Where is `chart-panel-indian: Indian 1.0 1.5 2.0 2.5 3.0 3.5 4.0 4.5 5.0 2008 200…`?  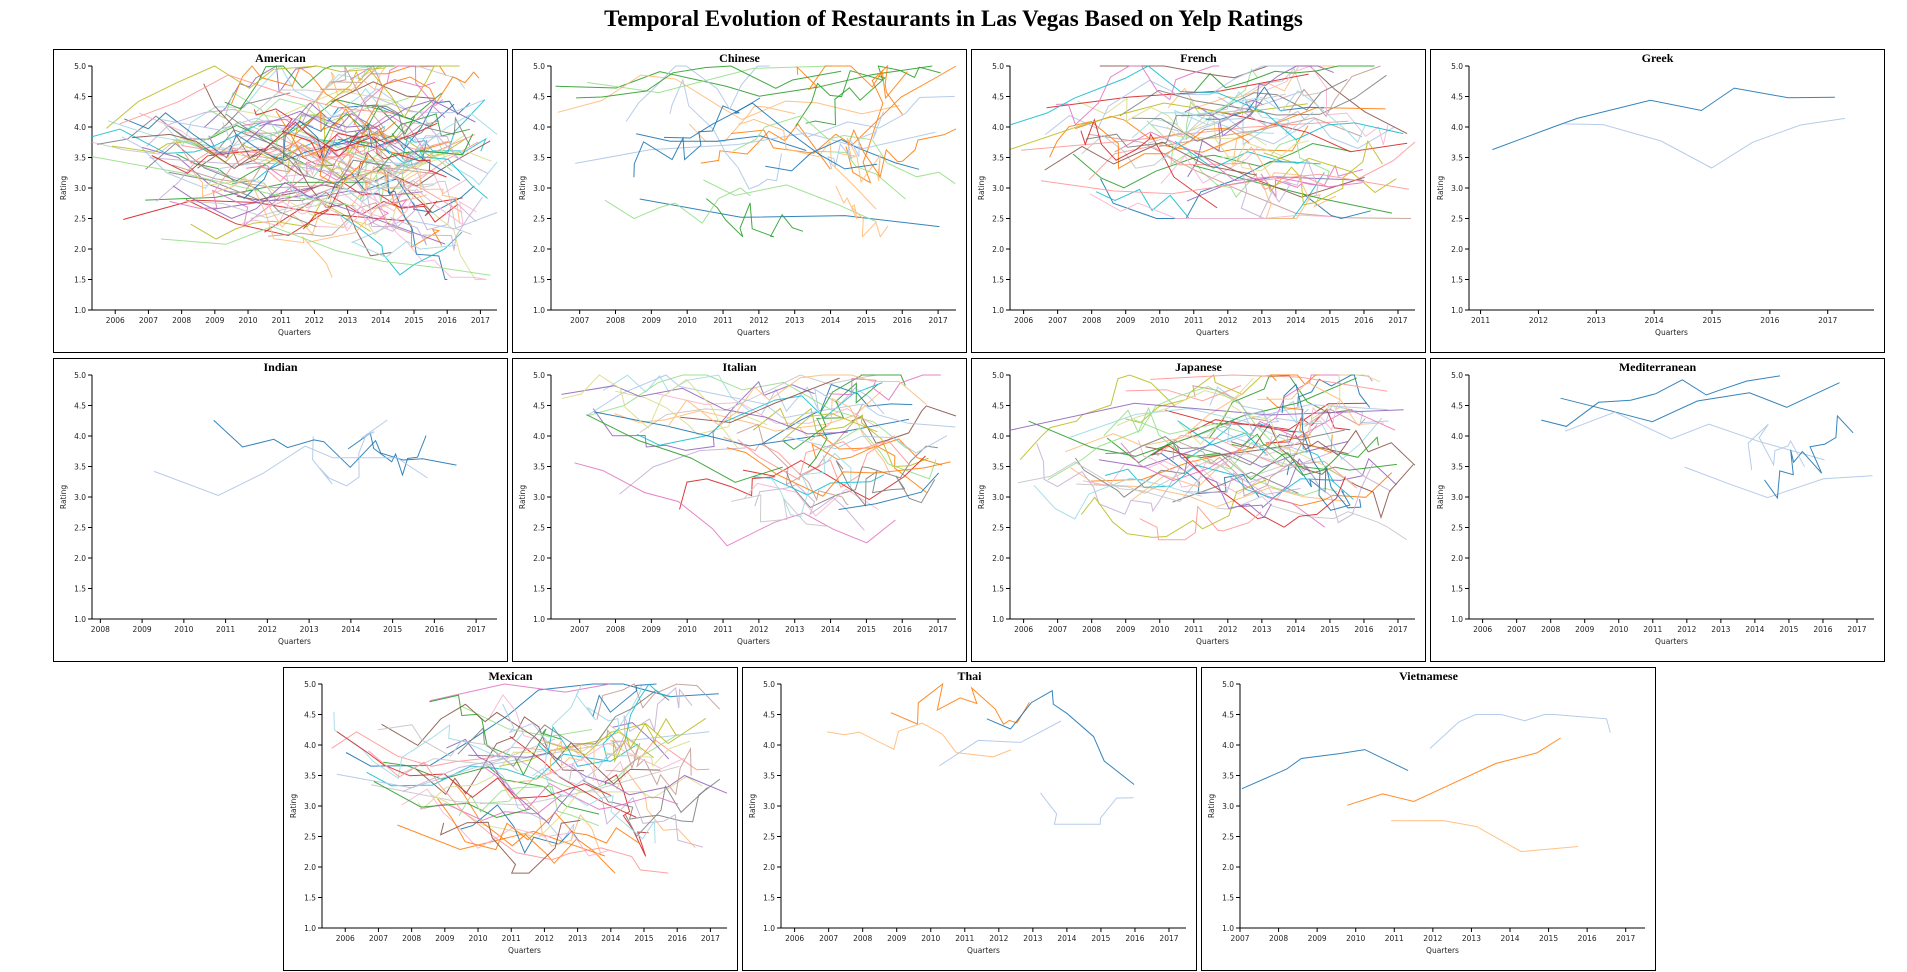
chart-panel-indian: Indian 1.0 1.5 2.0 2.5 3.0 3.5 4.0 4.5 5.0 2008 200… is located at coordinates (280, 510).